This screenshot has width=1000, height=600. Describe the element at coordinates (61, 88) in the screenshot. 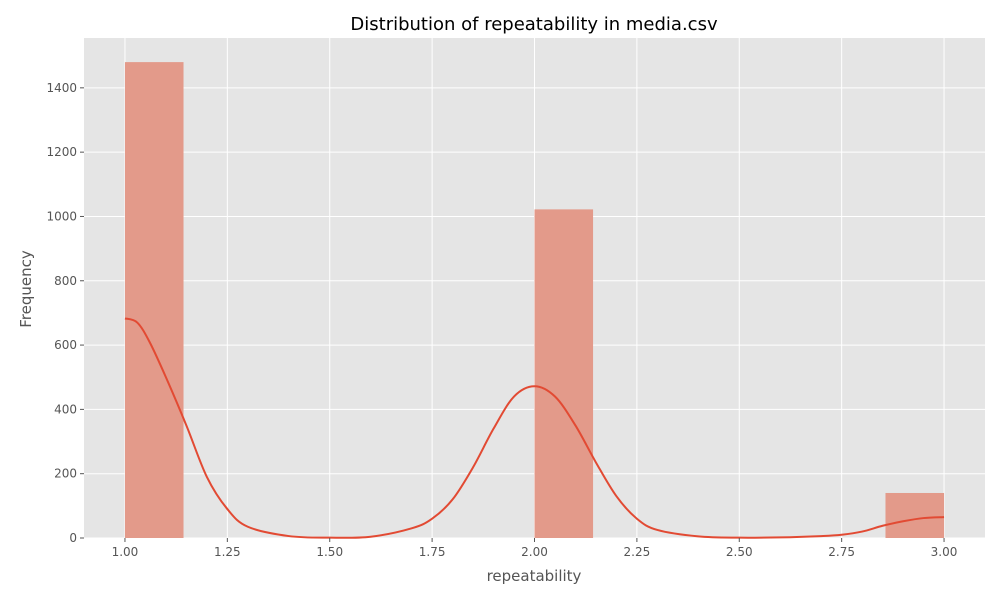

I see `y-tick-label: 1400` at that location.